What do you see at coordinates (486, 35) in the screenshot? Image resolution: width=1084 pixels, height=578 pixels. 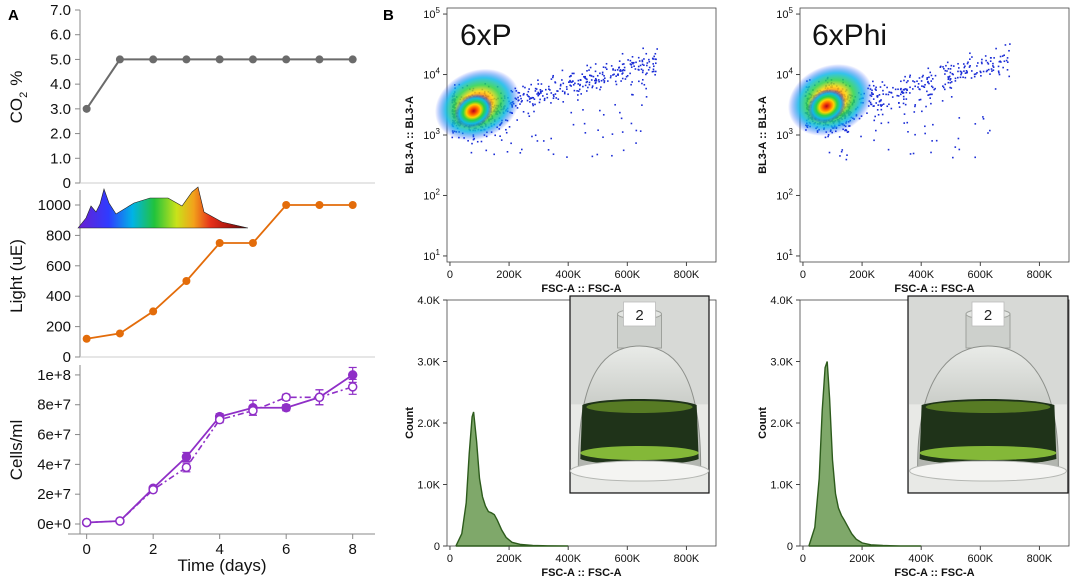 I see `scatter-6xP-title: 6xP` at bounding box center [486, 35].